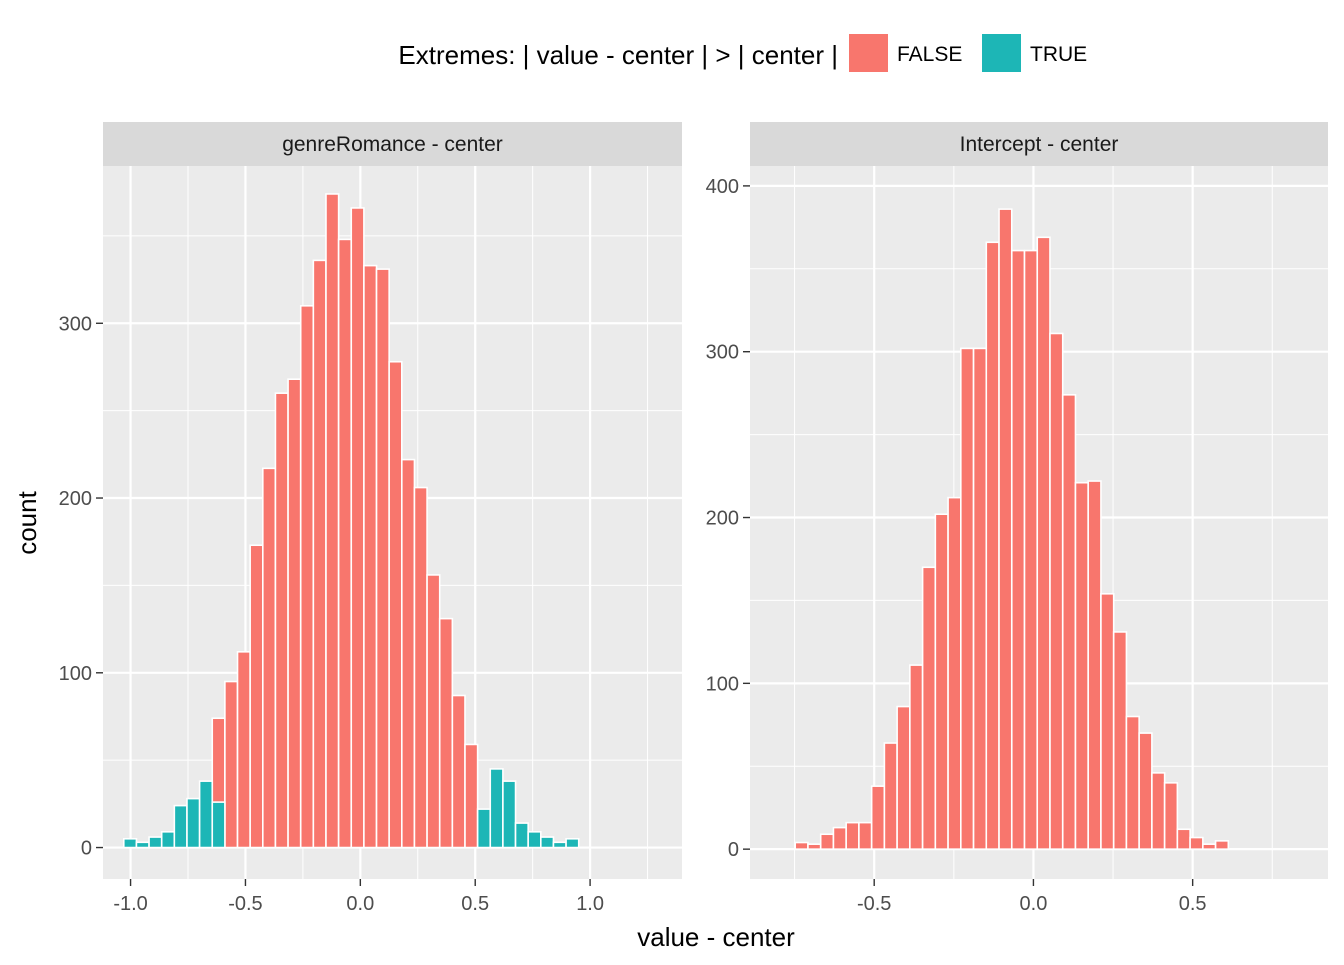 The image size is (1344, 965). Describe the element at coordinates (1001, 53) in the screenshot. I see `legend-swatch-true` at that location.